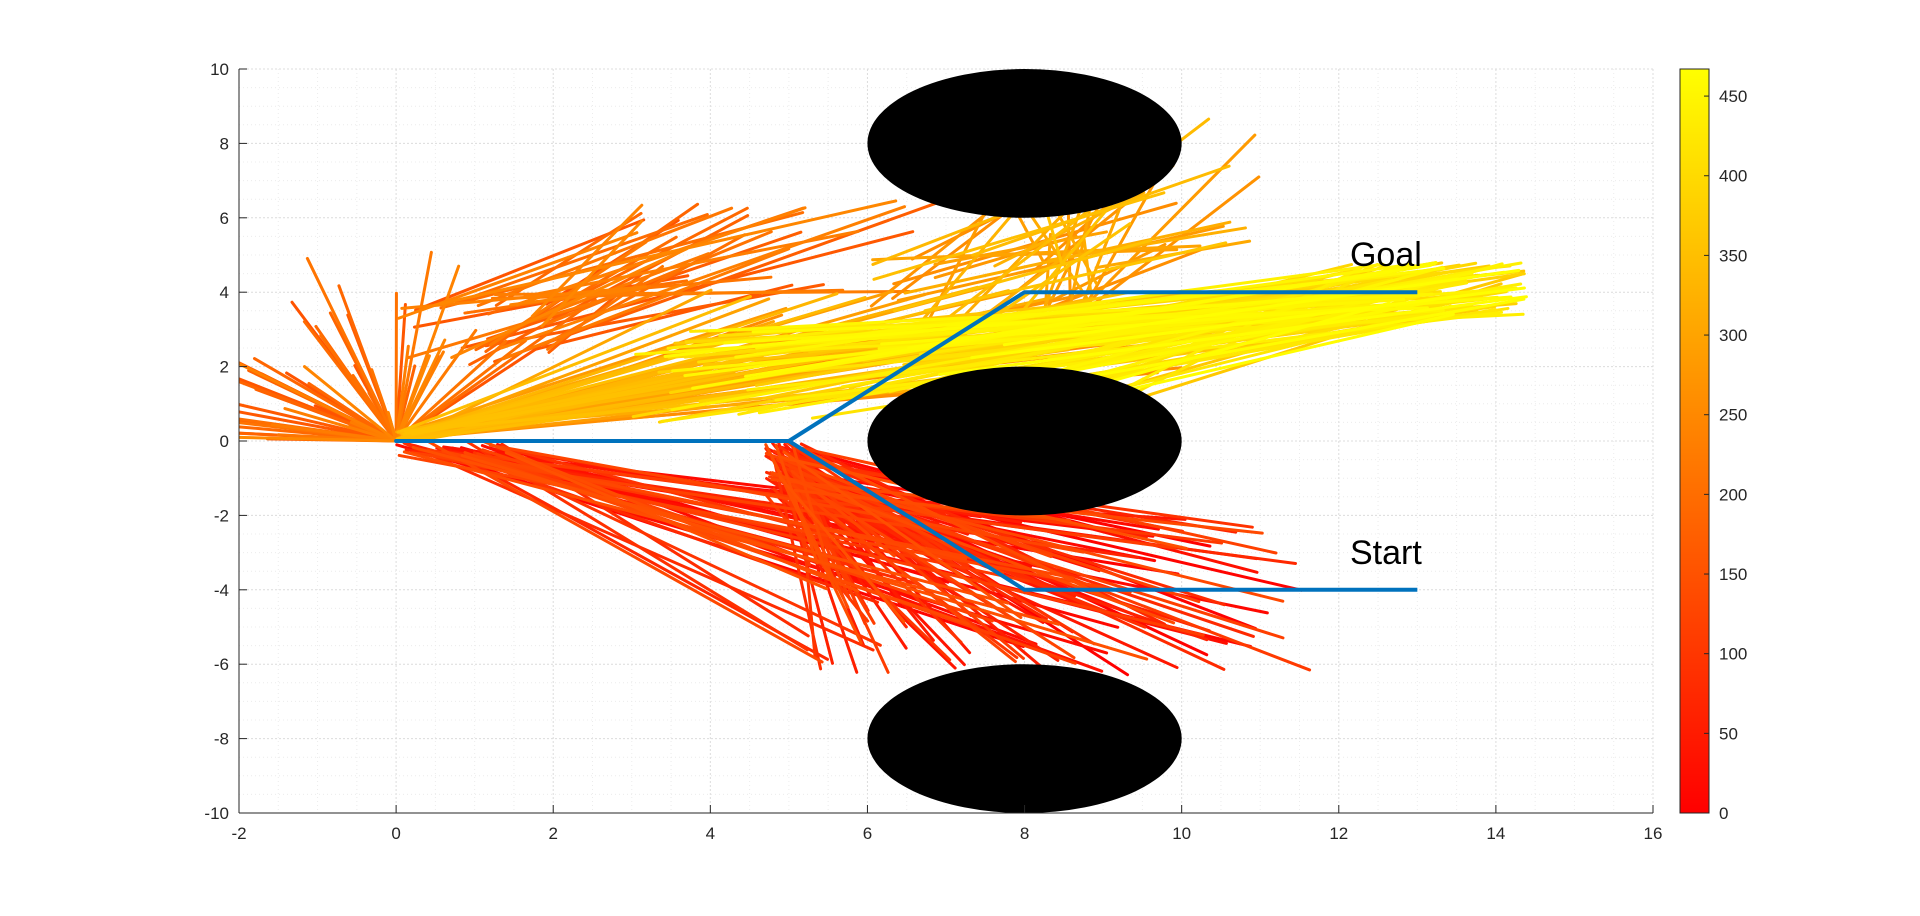 The image size is (1920, 916). Describe the element at coordinates (395, 833) in the screenshot. I see `x-tick-label: 0` at that location.